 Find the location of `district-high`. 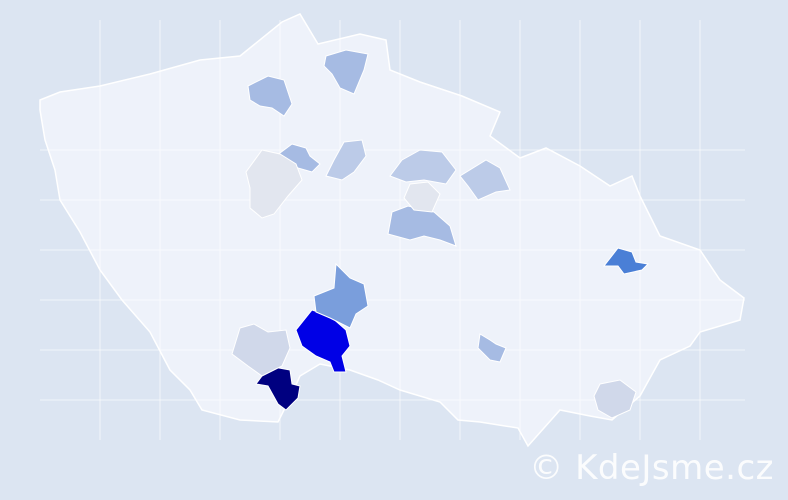

district-high is located at coordinates (626, 261).